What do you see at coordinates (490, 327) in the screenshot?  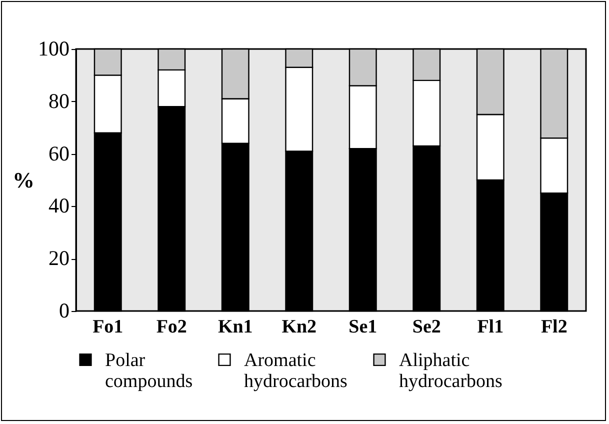 I see `x-tick-label: Fl1` at bounding box center [490, 327].